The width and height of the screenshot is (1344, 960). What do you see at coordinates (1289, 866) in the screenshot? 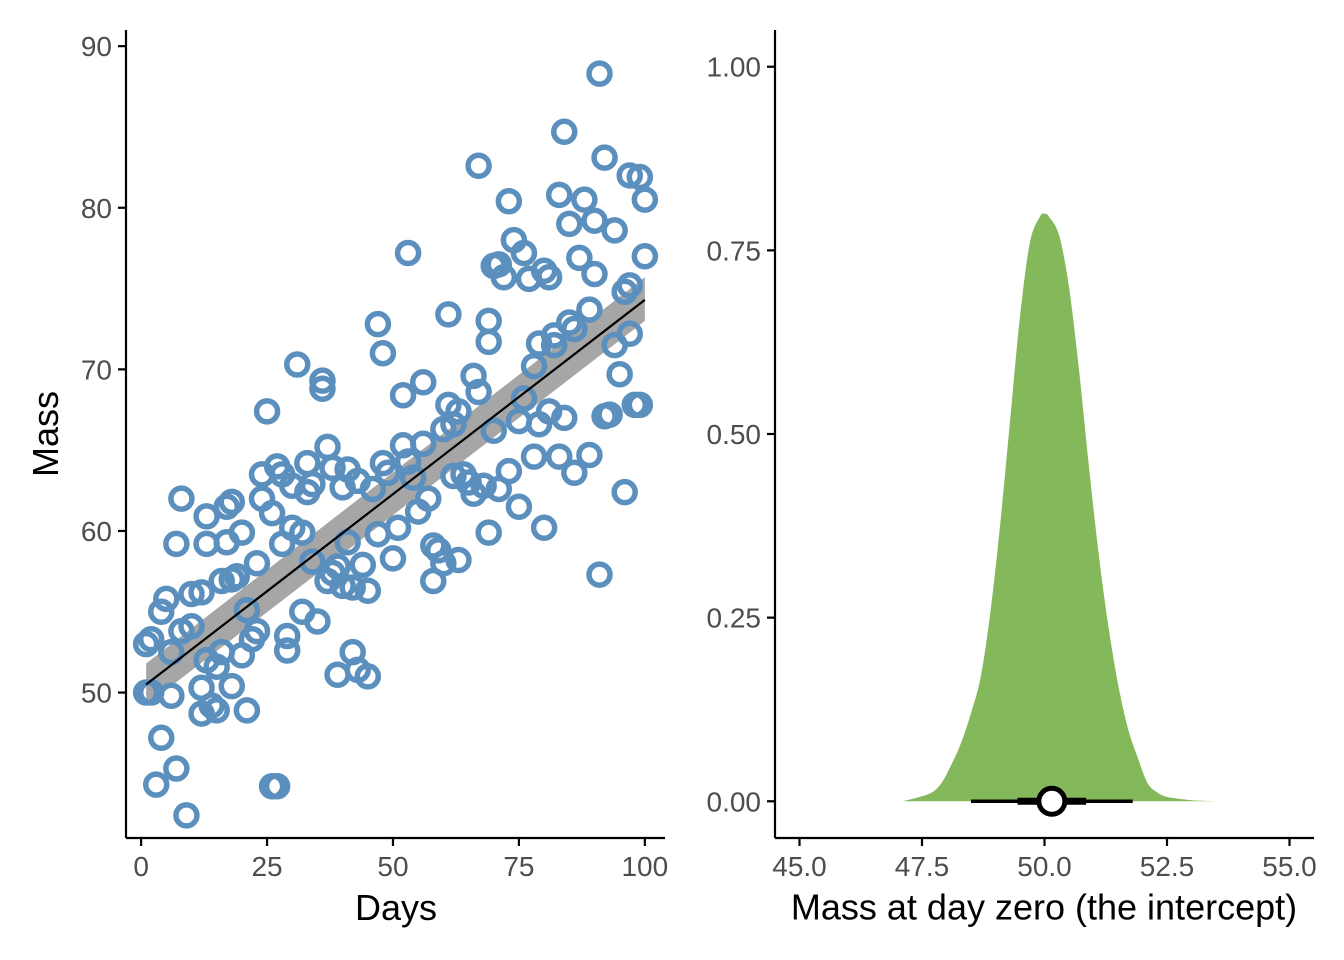
I see `x-tick-label: 55.0` at bounding box center [1289, 866].